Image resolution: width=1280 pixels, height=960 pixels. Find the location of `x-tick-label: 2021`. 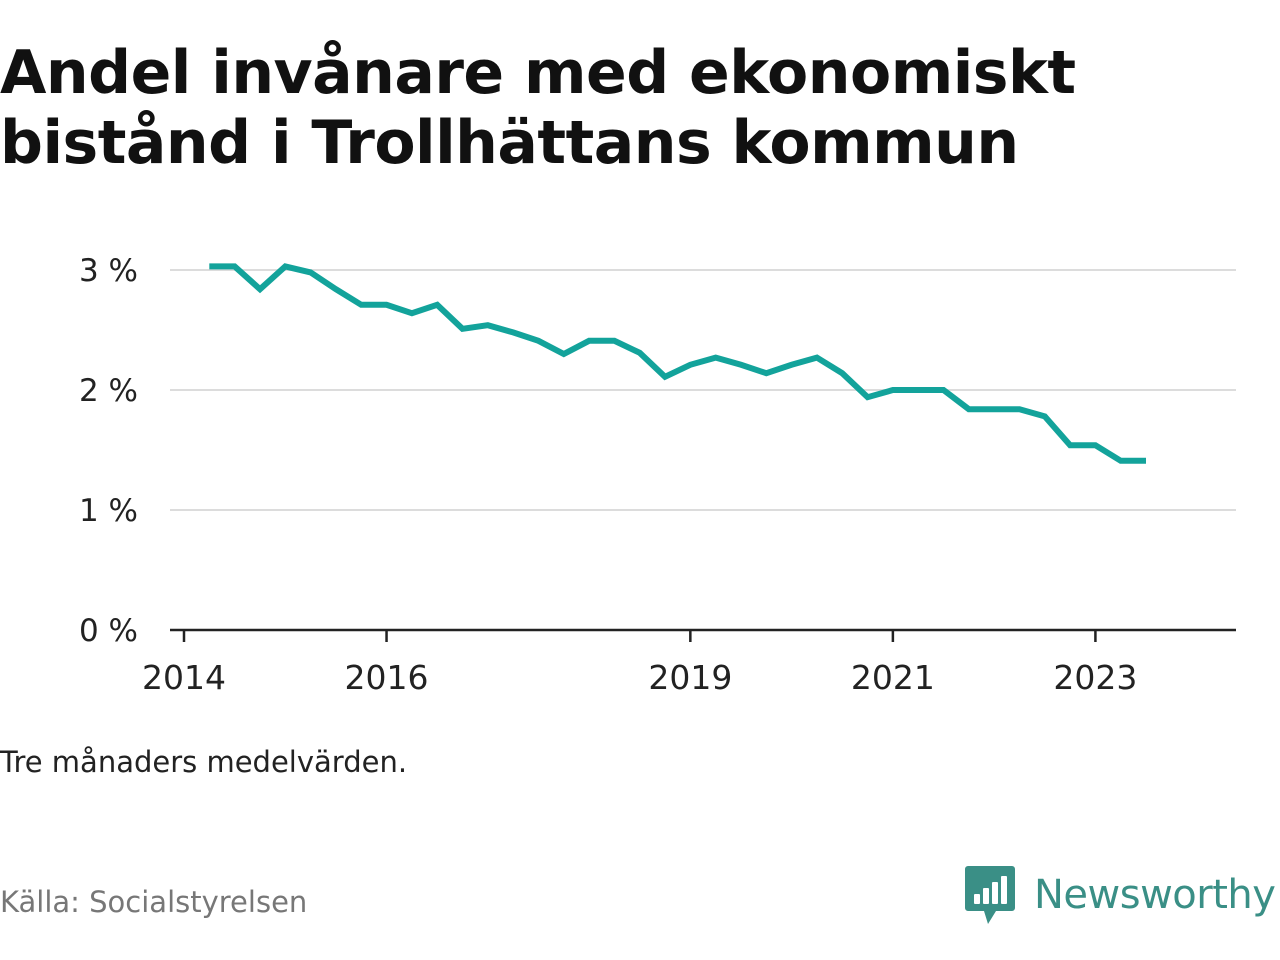

x-tick-label: 2021 is located at coordinates (893, 677).